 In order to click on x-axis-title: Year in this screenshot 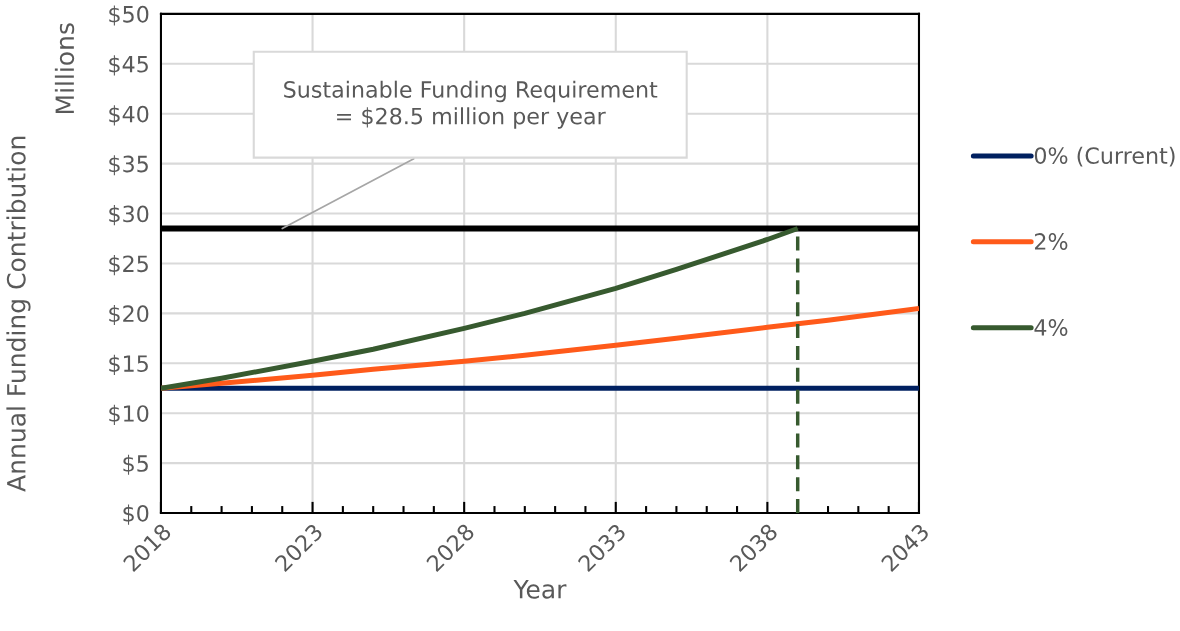, I will do `click(540, 589)`.